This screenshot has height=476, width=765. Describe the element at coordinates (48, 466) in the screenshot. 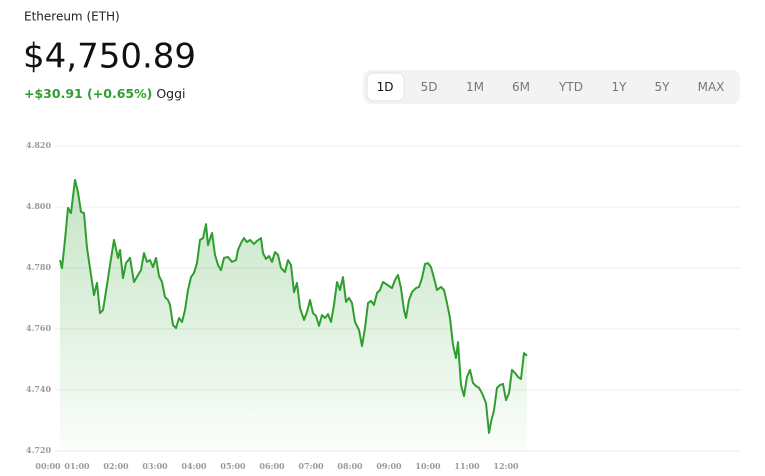

I see `x-tick-label: 00:00` at that location.